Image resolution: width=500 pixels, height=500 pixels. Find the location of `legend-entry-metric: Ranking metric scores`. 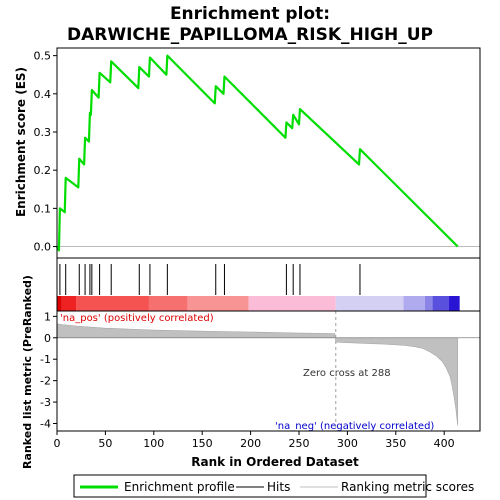

legend-entry-metric: Ranking metric scores is located at coordinates (407, 487).